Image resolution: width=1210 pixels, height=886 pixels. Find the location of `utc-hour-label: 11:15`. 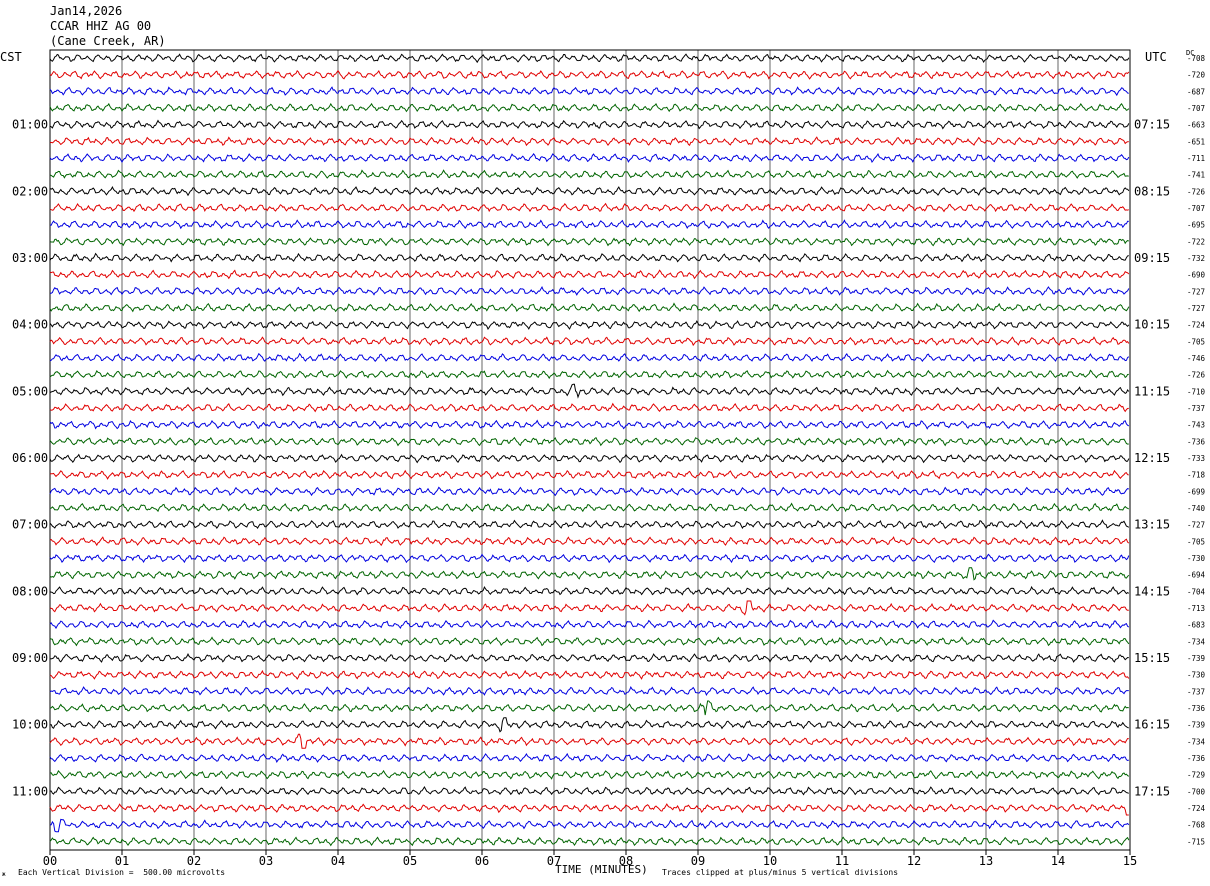

utc-hour-label: 11:15 is located at coordinates (1152, 391).